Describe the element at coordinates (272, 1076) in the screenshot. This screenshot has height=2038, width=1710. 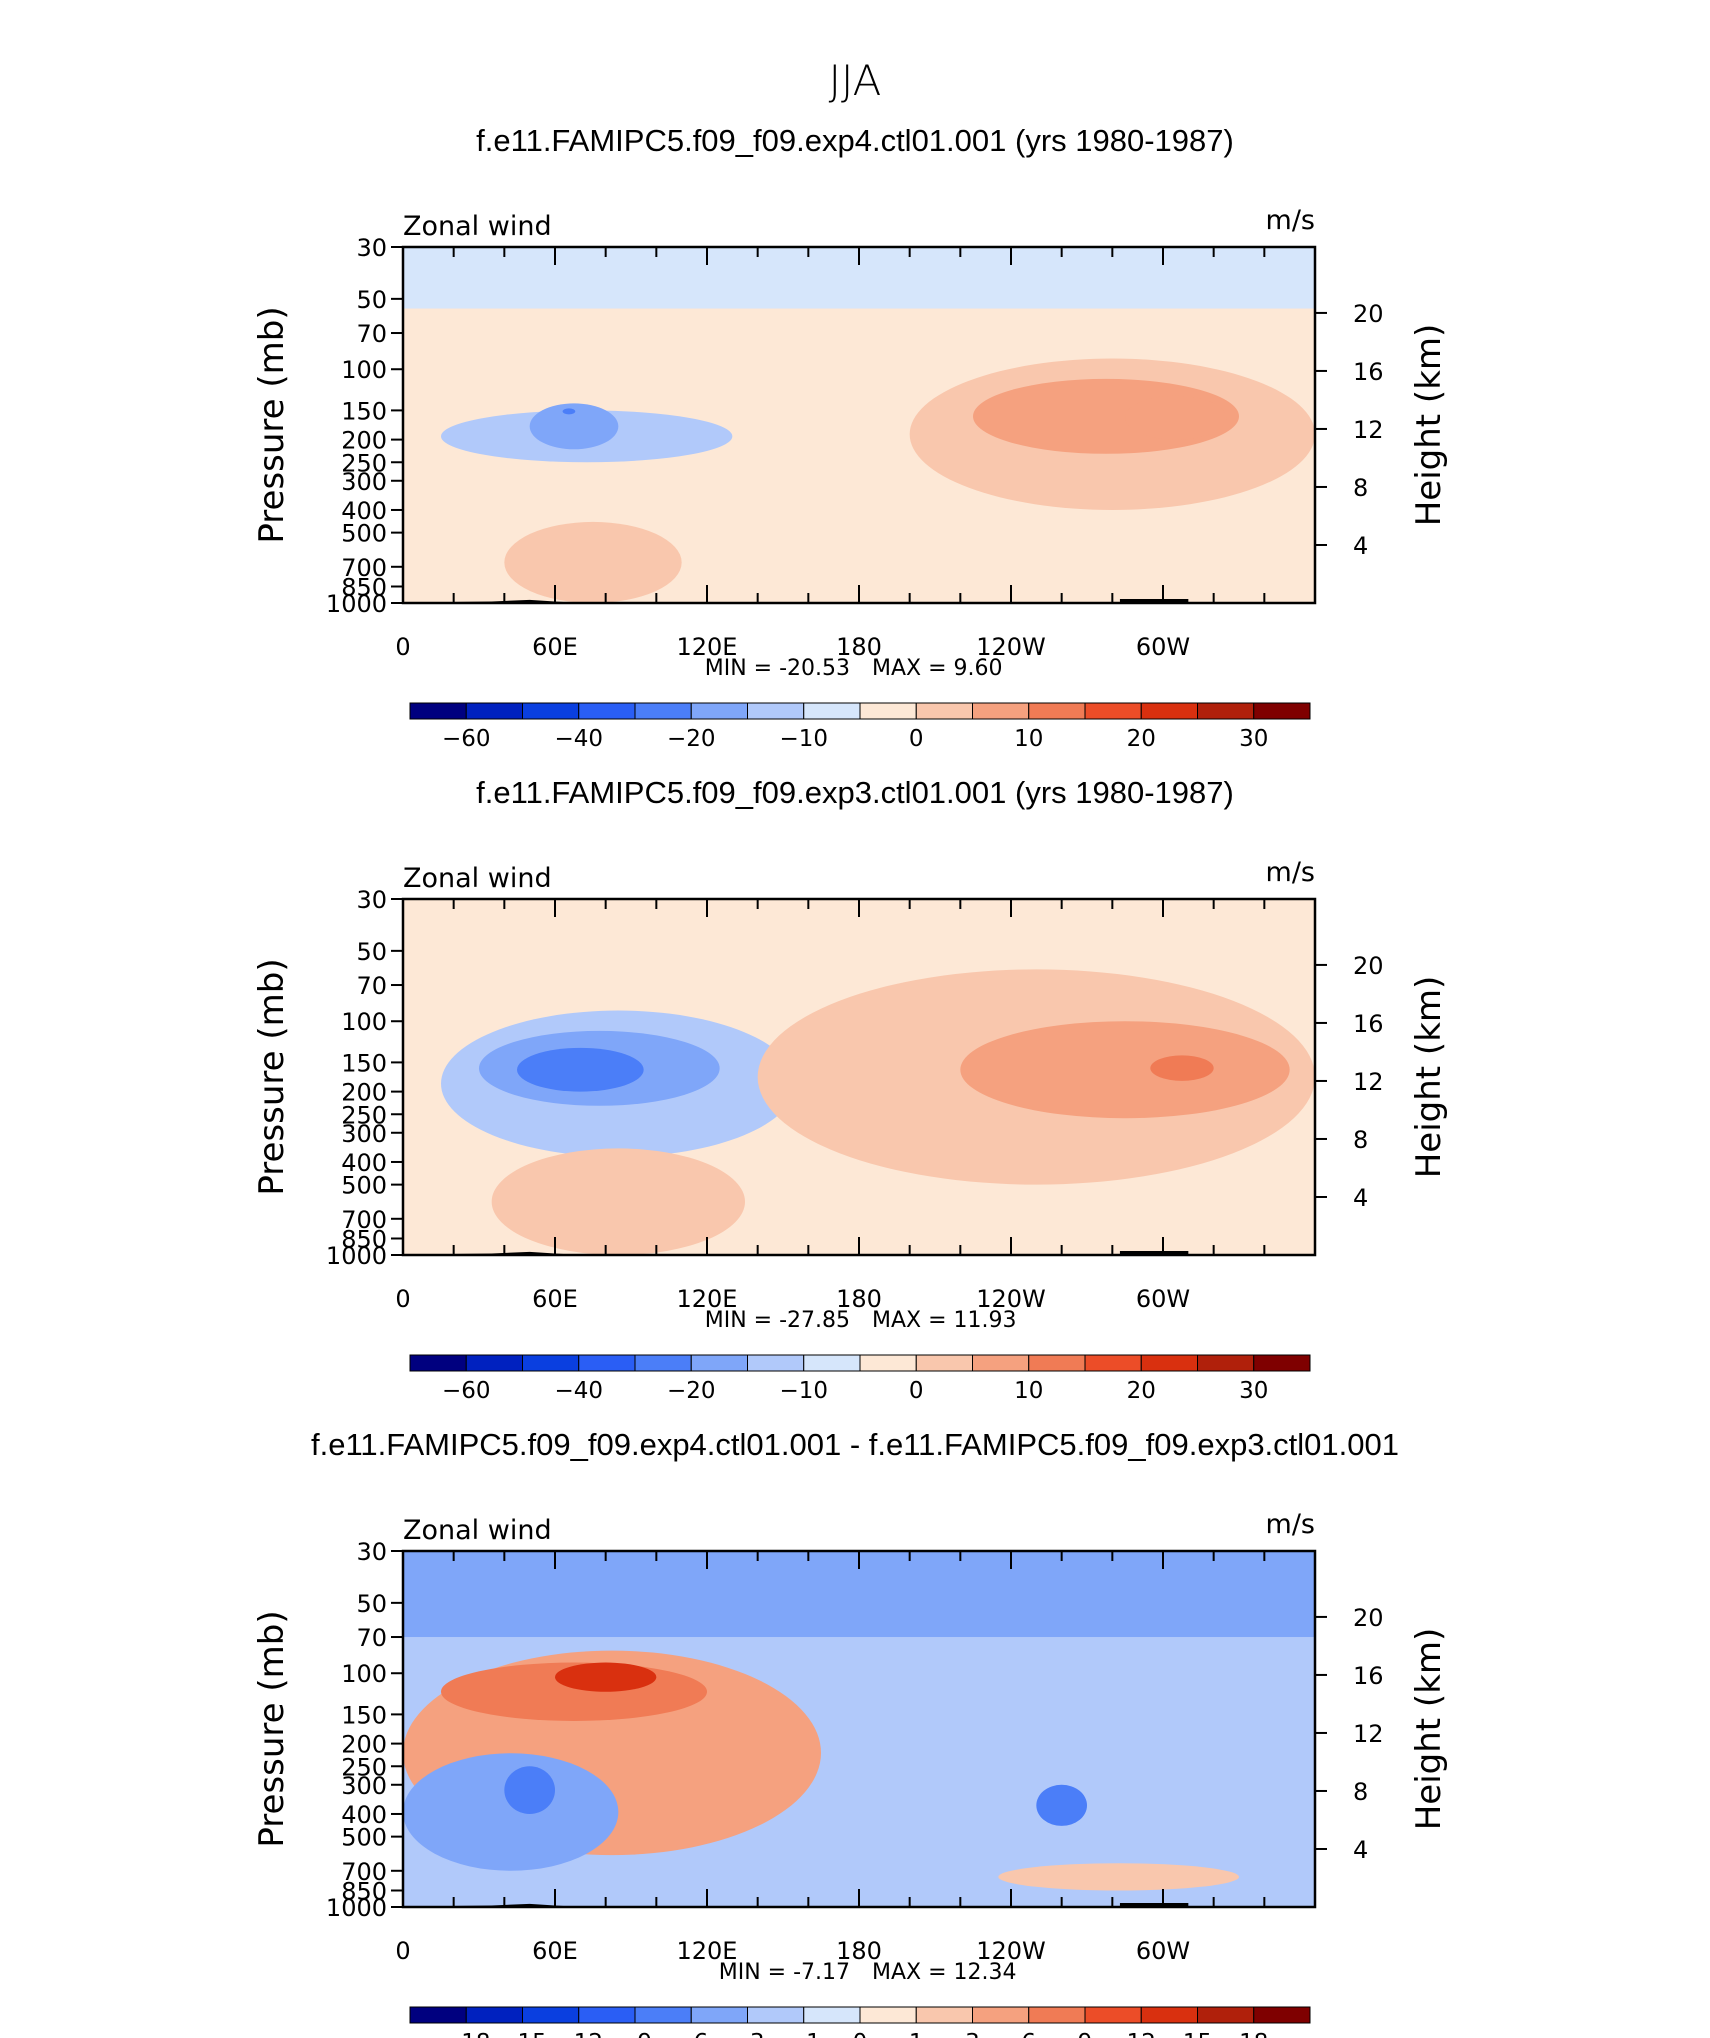
I see `y-axis-title: Pressure (mb)` at that location.